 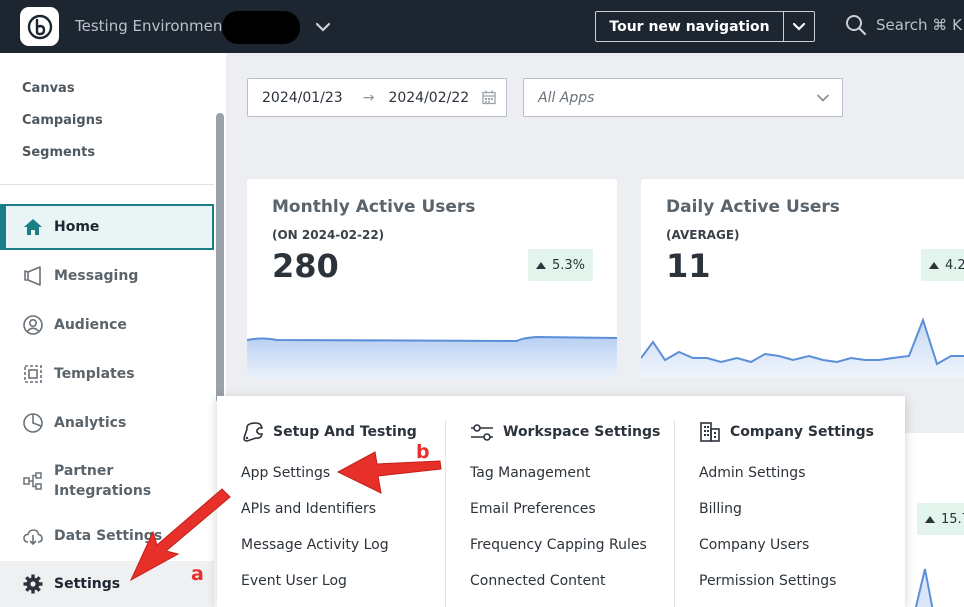 I want to click on wrench-icon, so click(x=253, y=432).